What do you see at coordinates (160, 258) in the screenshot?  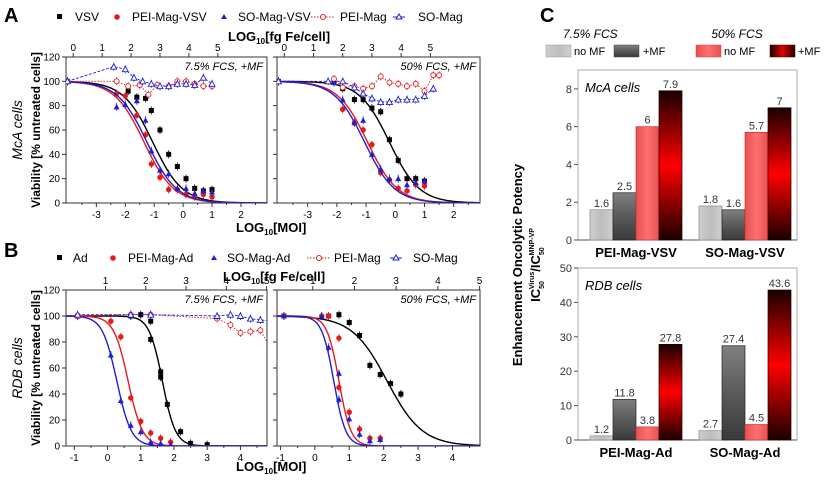 I see `legend-label: PEI-Mag-Ad` at bounding box center [160, 258].